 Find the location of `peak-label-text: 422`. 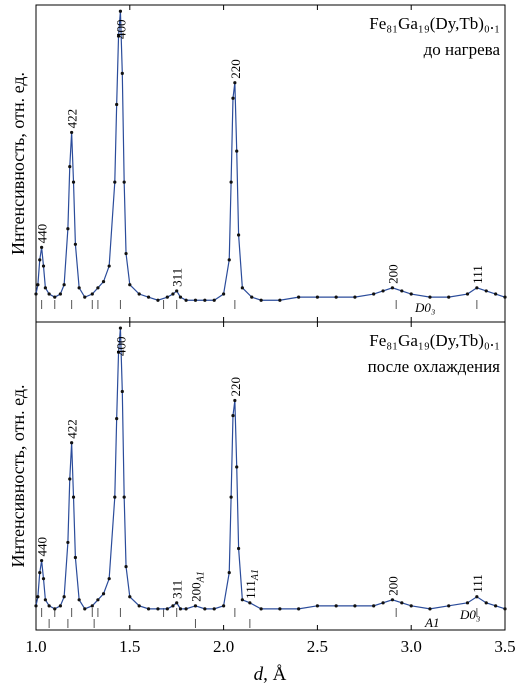

peak-label-text: 422 is located at coordinates (72, 429).